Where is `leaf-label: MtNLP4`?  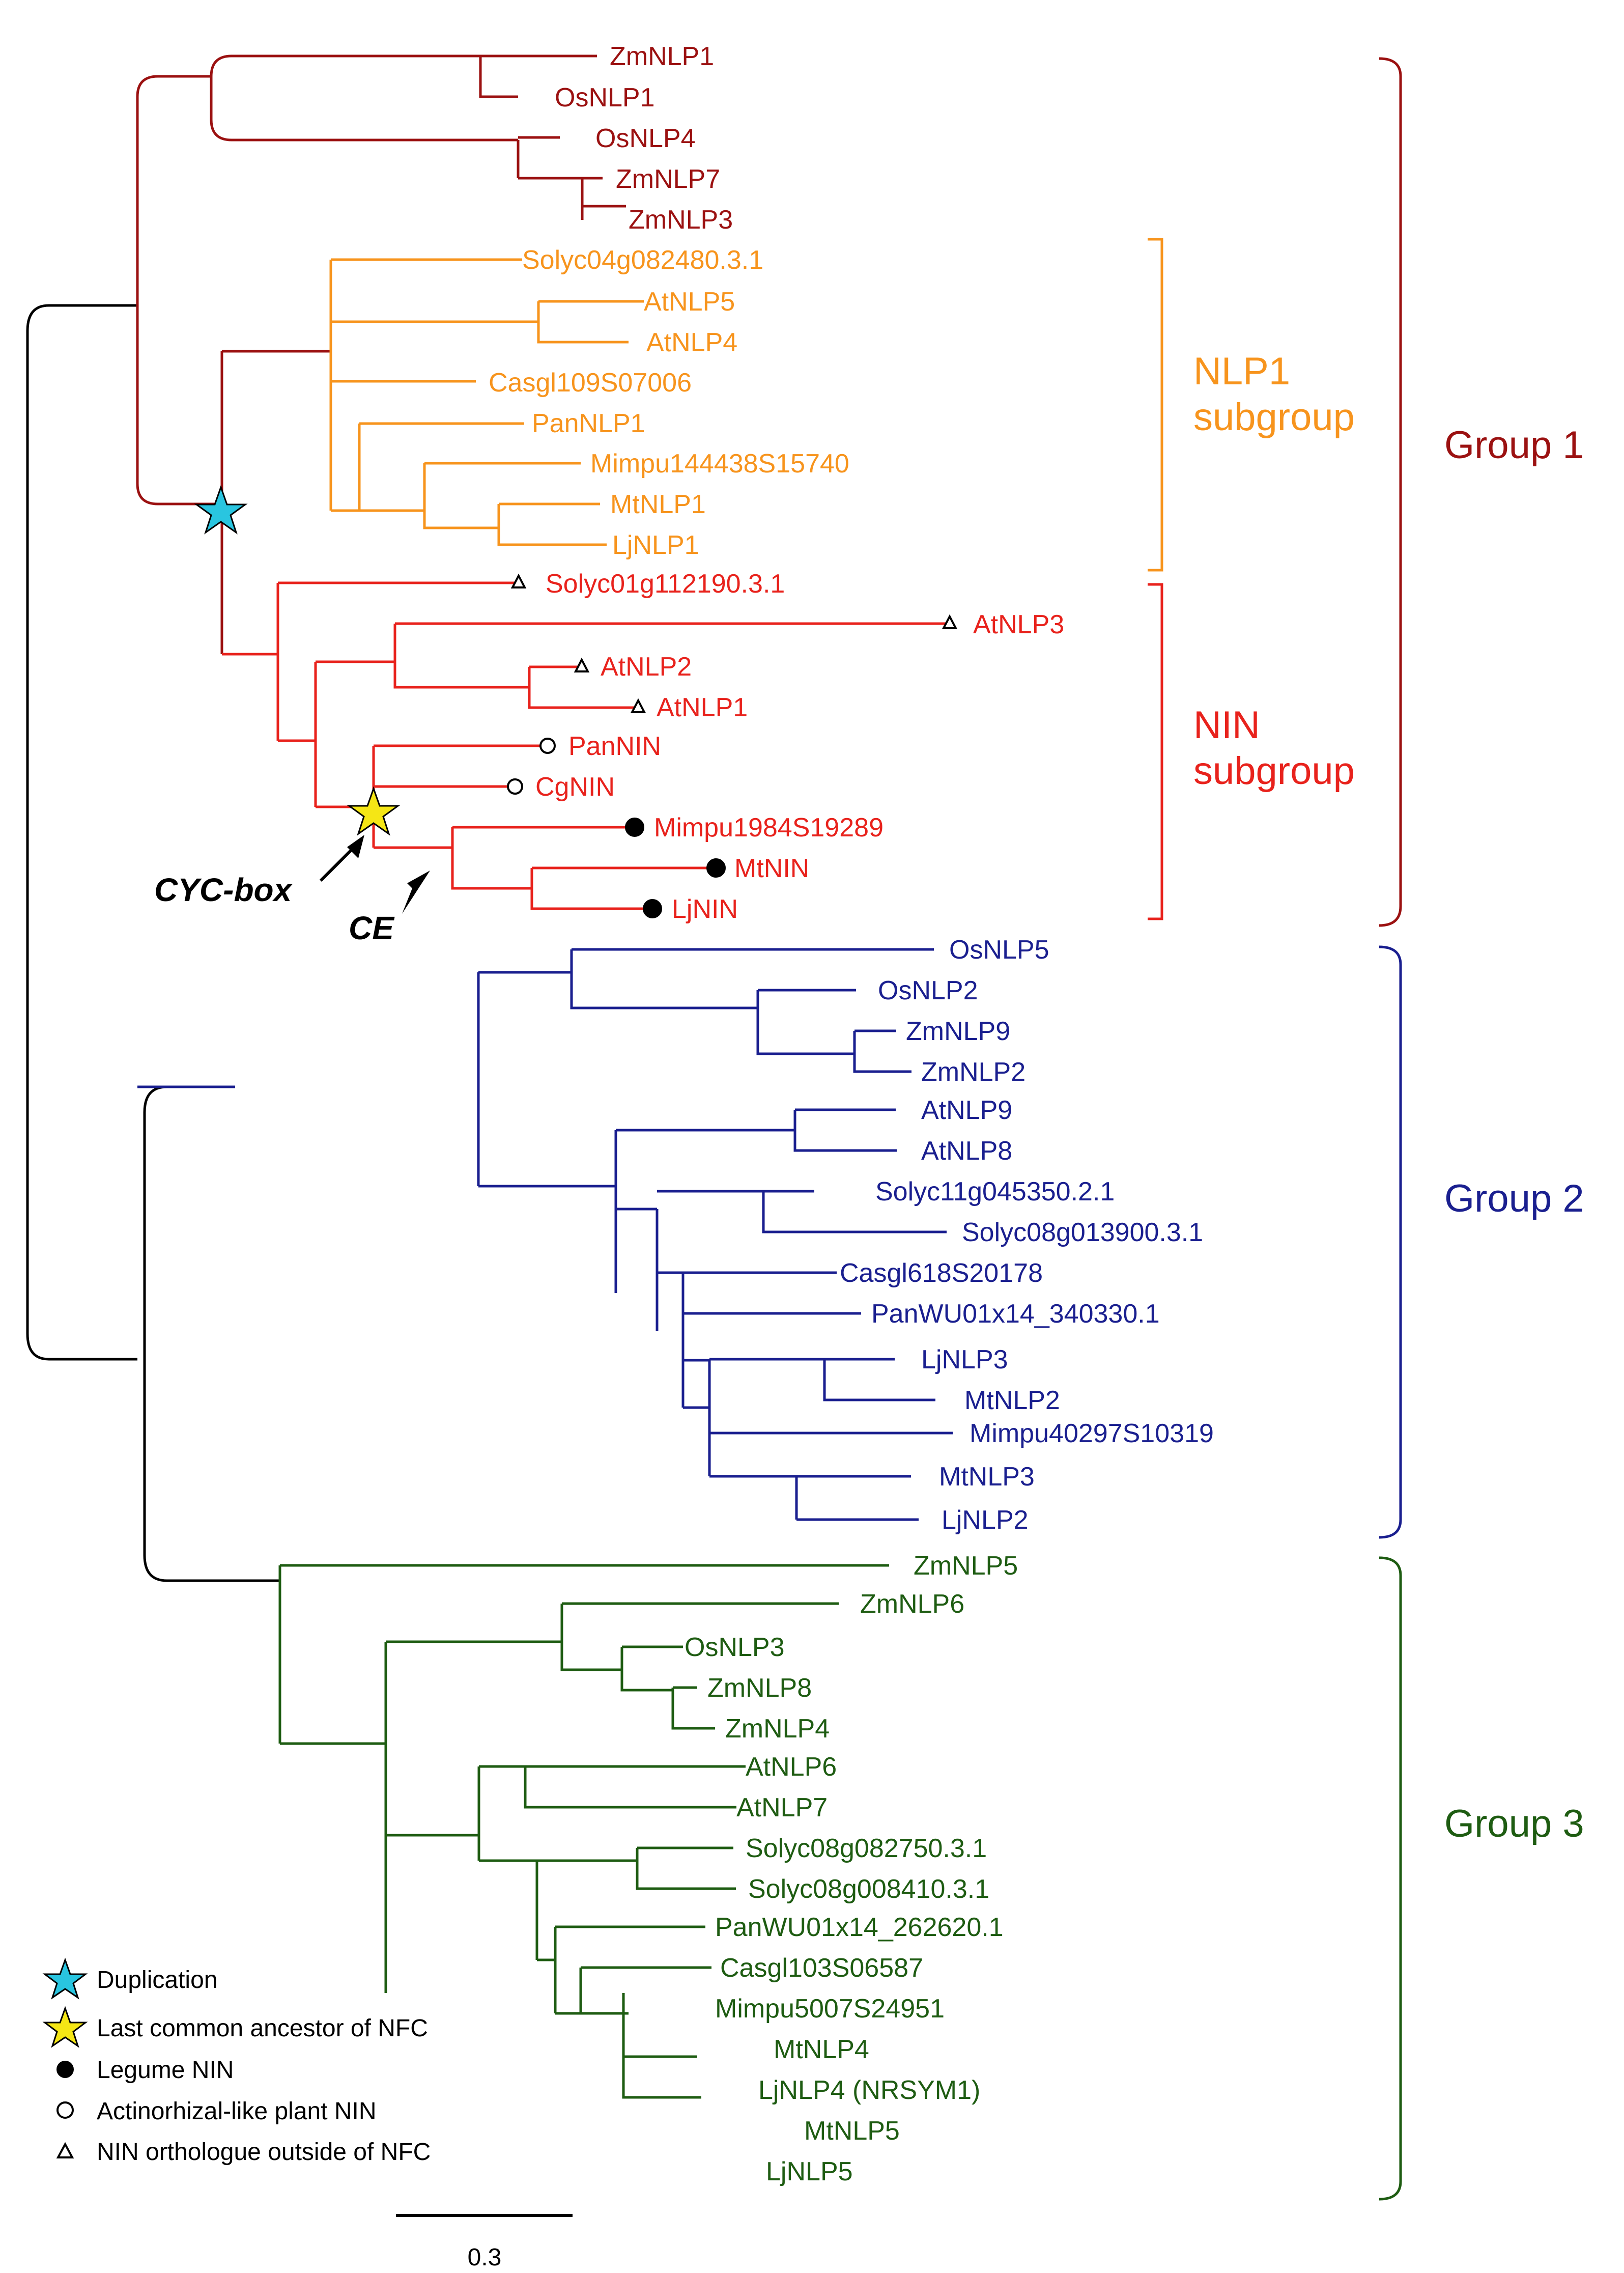 leaf-label: MtNLP4 is located at coordinates (821, 2049).